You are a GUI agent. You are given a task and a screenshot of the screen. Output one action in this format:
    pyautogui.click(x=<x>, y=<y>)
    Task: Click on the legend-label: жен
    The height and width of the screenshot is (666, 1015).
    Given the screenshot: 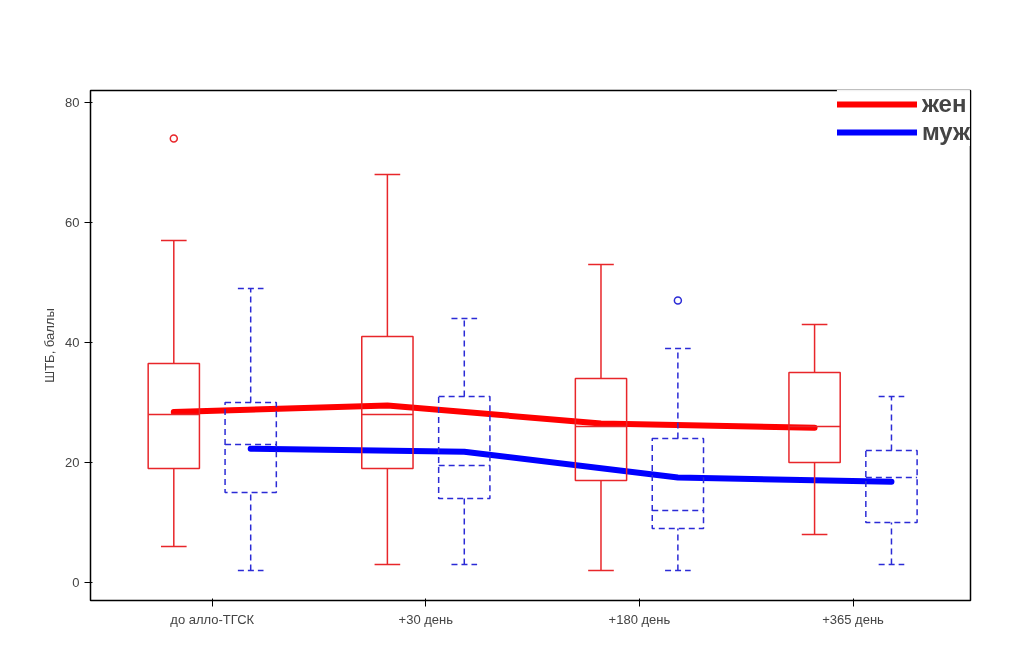 What is the action you would take?
    pyautogui.click(x=944, y=104)
    